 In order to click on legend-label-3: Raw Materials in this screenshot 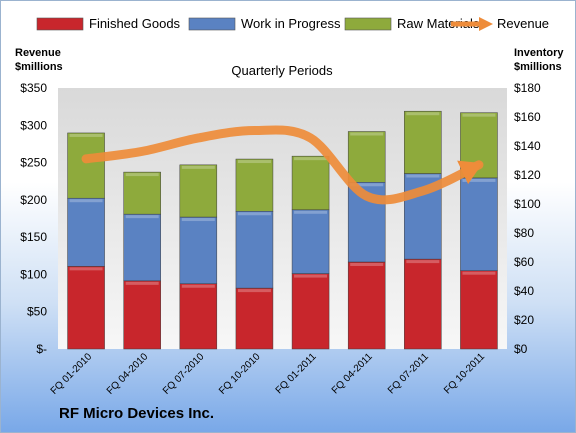, I will do `click(438, 23)`.